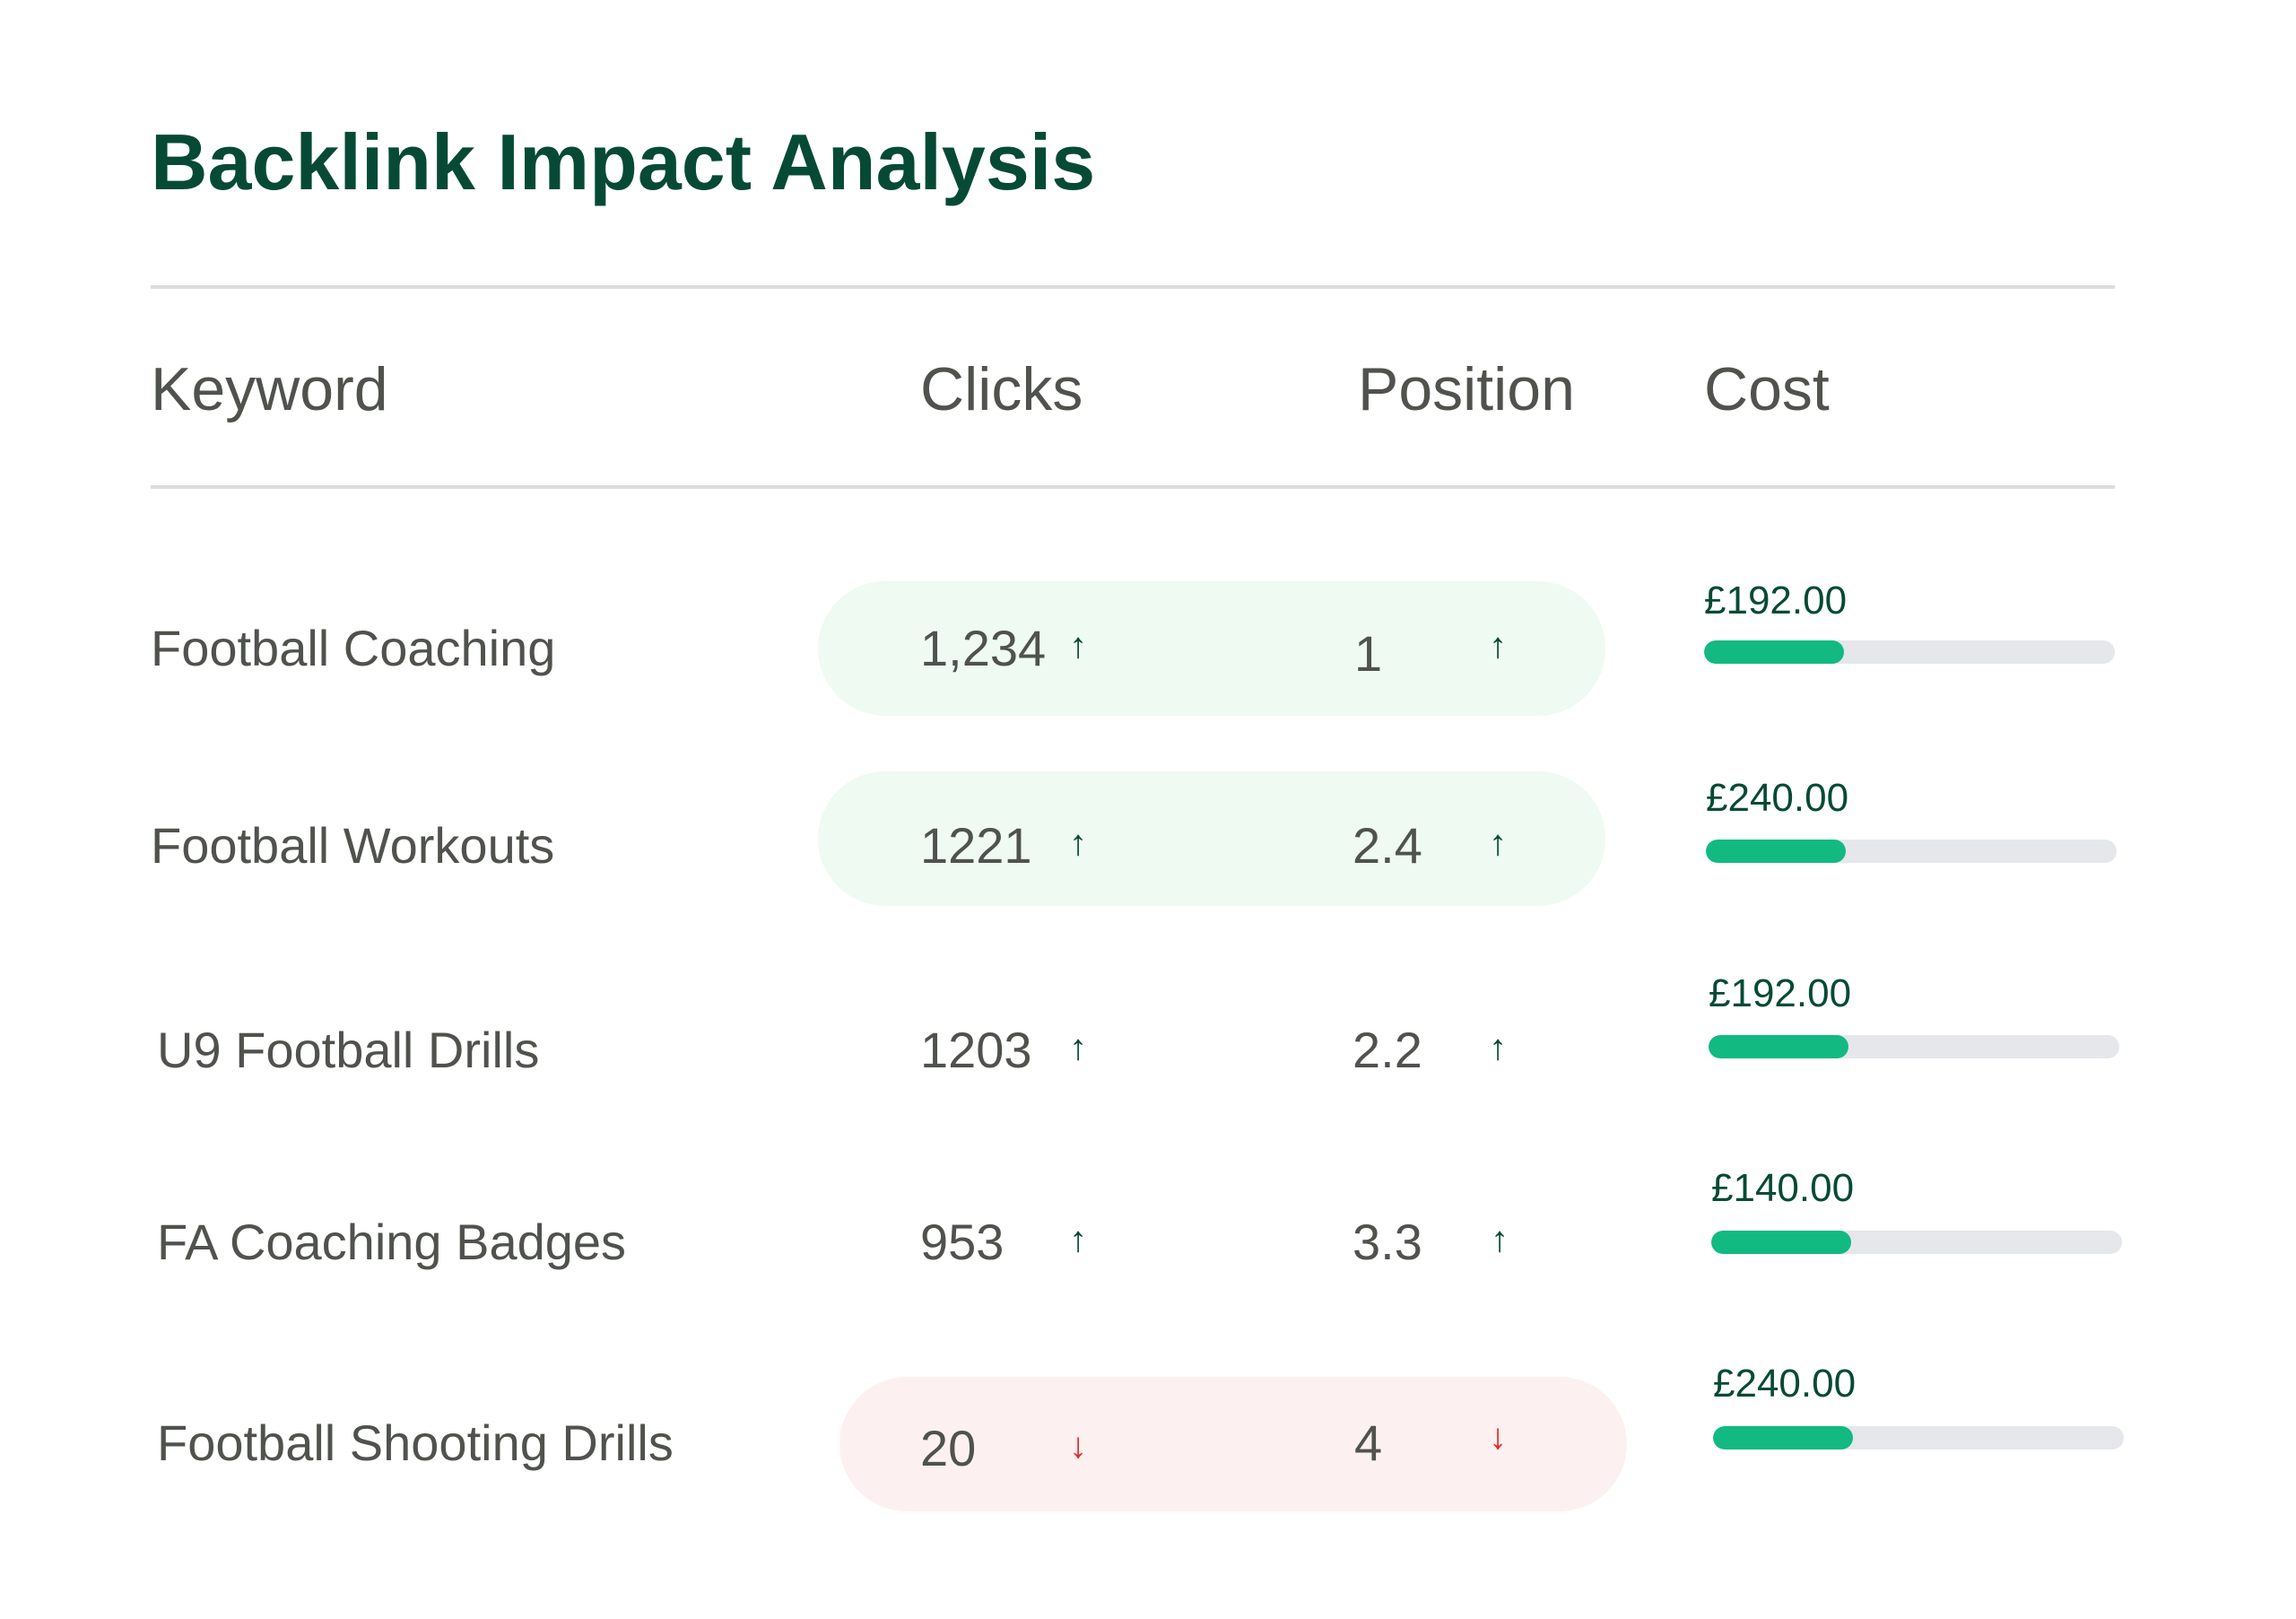  Describe the element at coordinates (415, 1442) in the screenshot. I see `keyword-cell: Football Shooting Drills` at that location.